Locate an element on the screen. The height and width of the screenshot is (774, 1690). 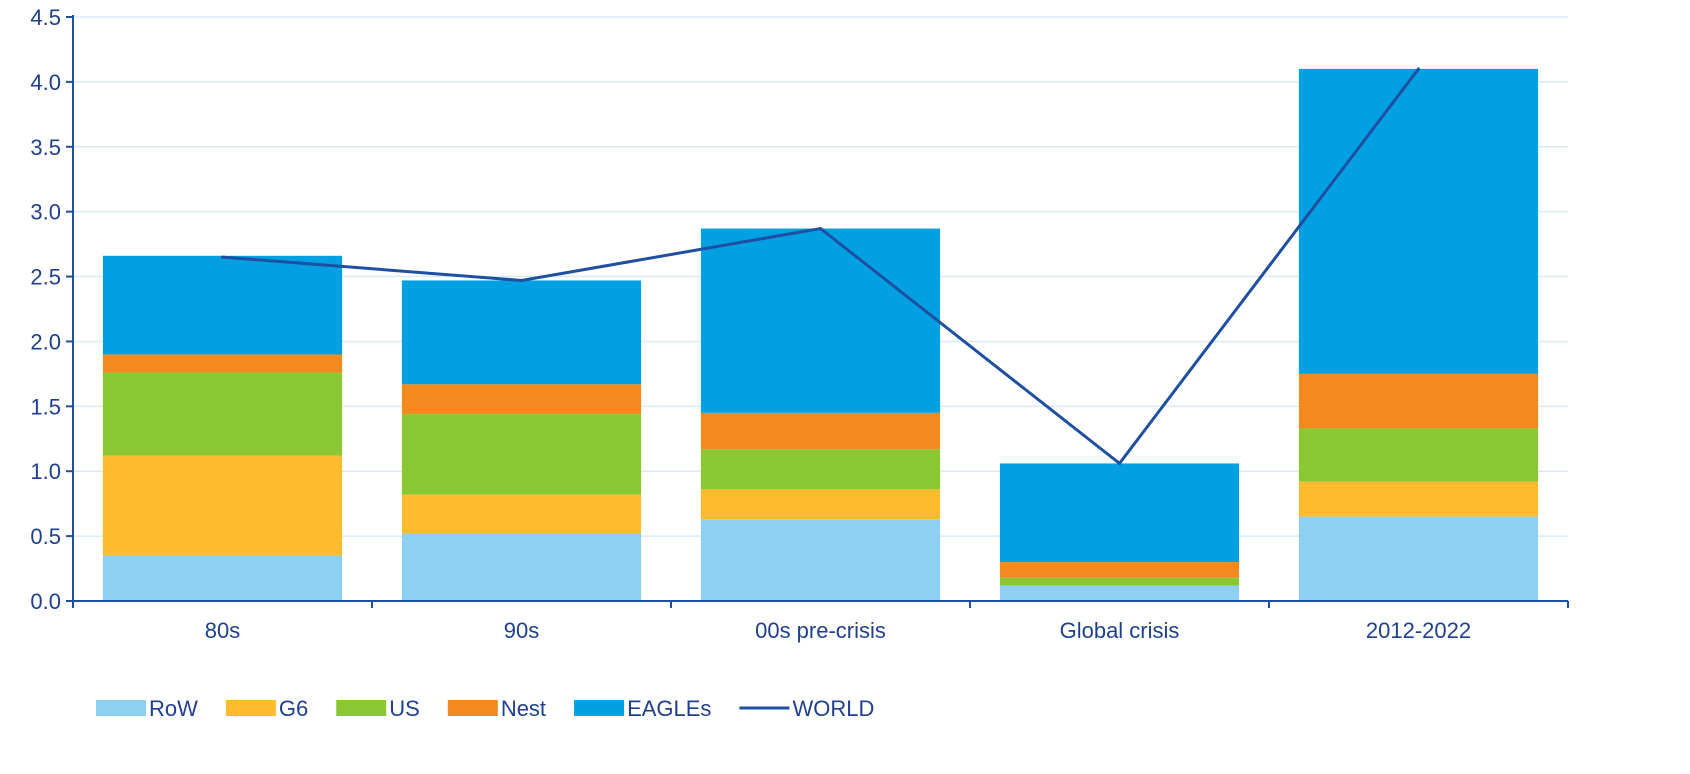
x-tick-label: 2012-2022 is located at coordinates (1418, 630).